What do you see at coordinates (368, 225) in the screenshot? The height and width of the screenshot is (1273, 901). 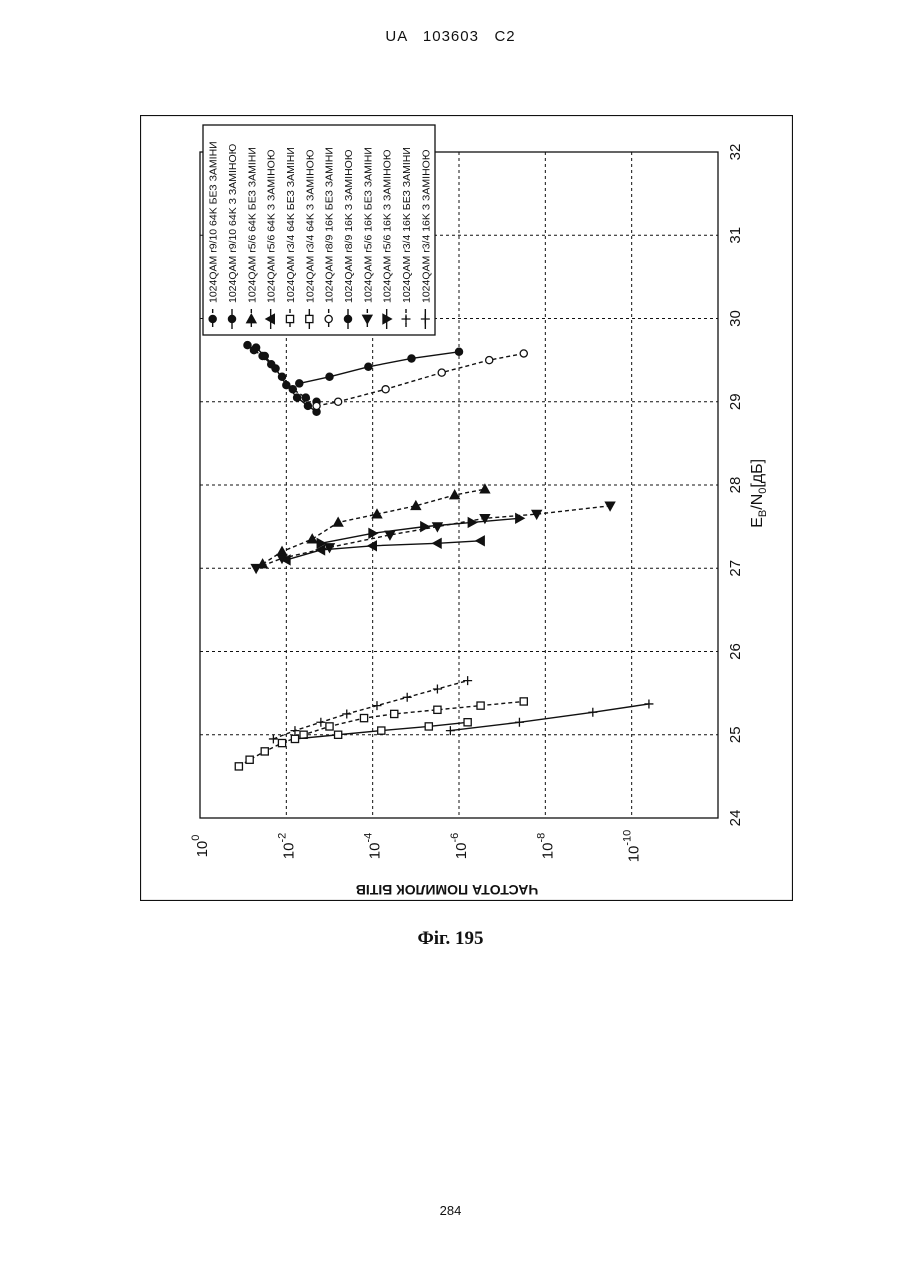 I see `legend-label: 1024QAM r5/6 16K БЕЗ ЗАМІНИ` at bounding box center [368, 225].